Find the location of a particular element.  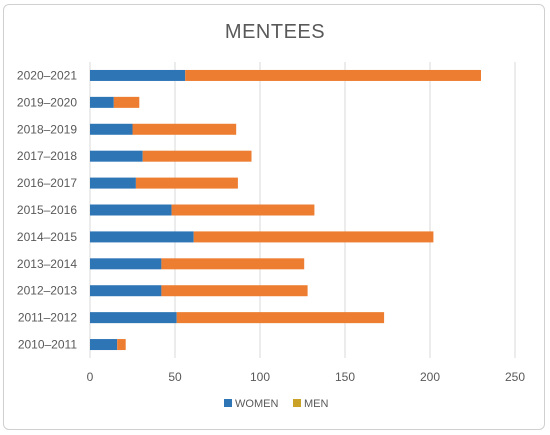

x-tick-label-200: 200 is located at coordinates (430, 377).